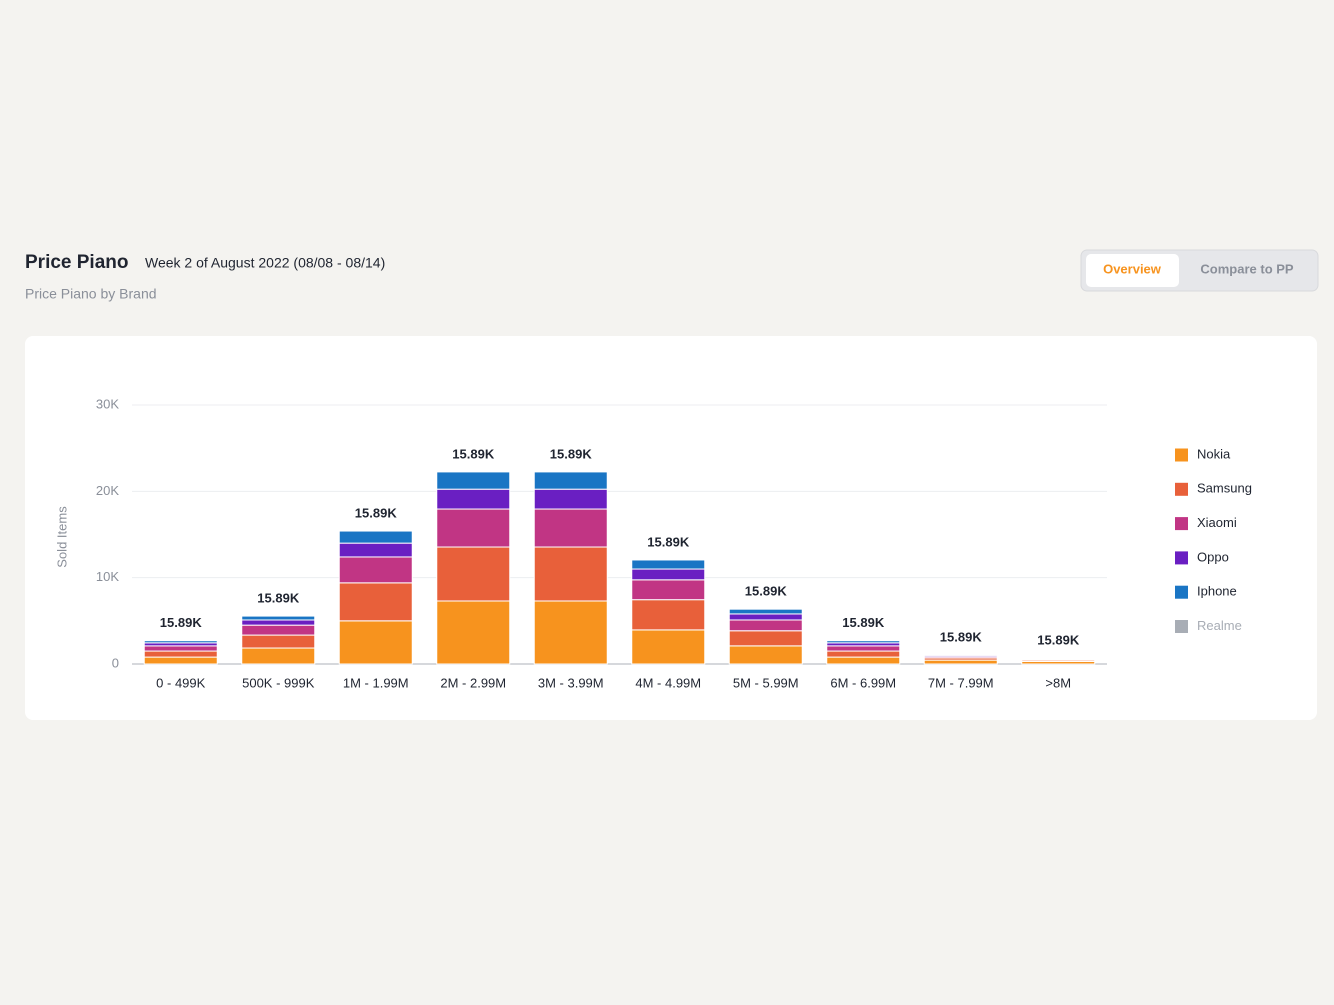  I want to click on y-tick-label: 30K, so click(107, 403).